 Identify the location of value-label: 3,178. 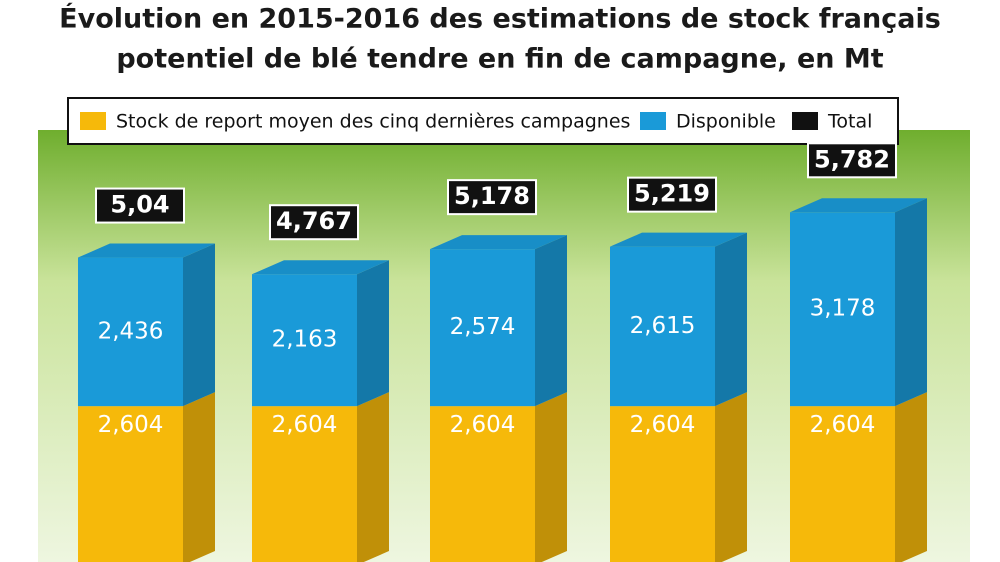
(843, 309).